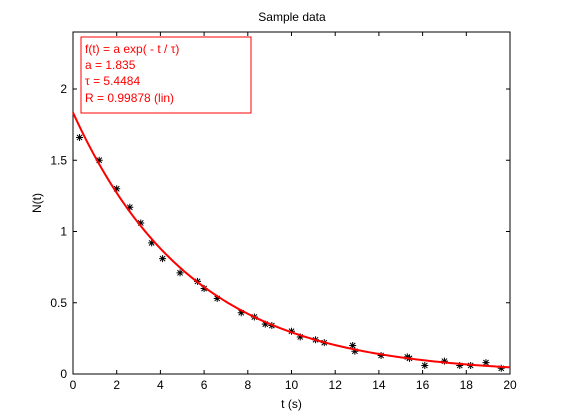 This screenshot has width=561, height=420. I want to click on x-tick-label: 16, so click(423, 385).